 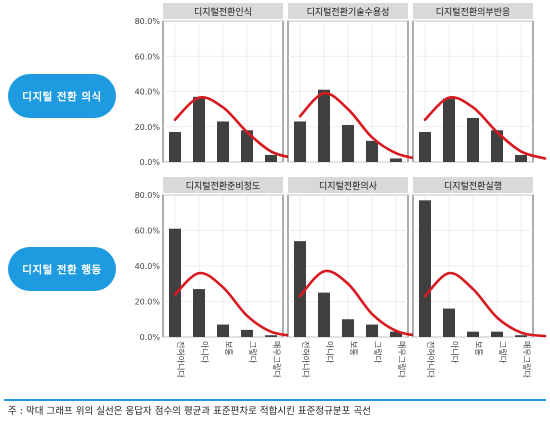 I want to click on facet-title: 디지털전환실행, so click(x=473, y=186).